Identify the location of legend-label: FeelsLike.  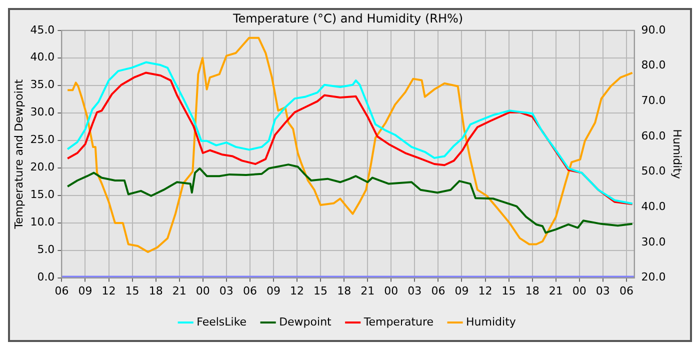
(221, 321).